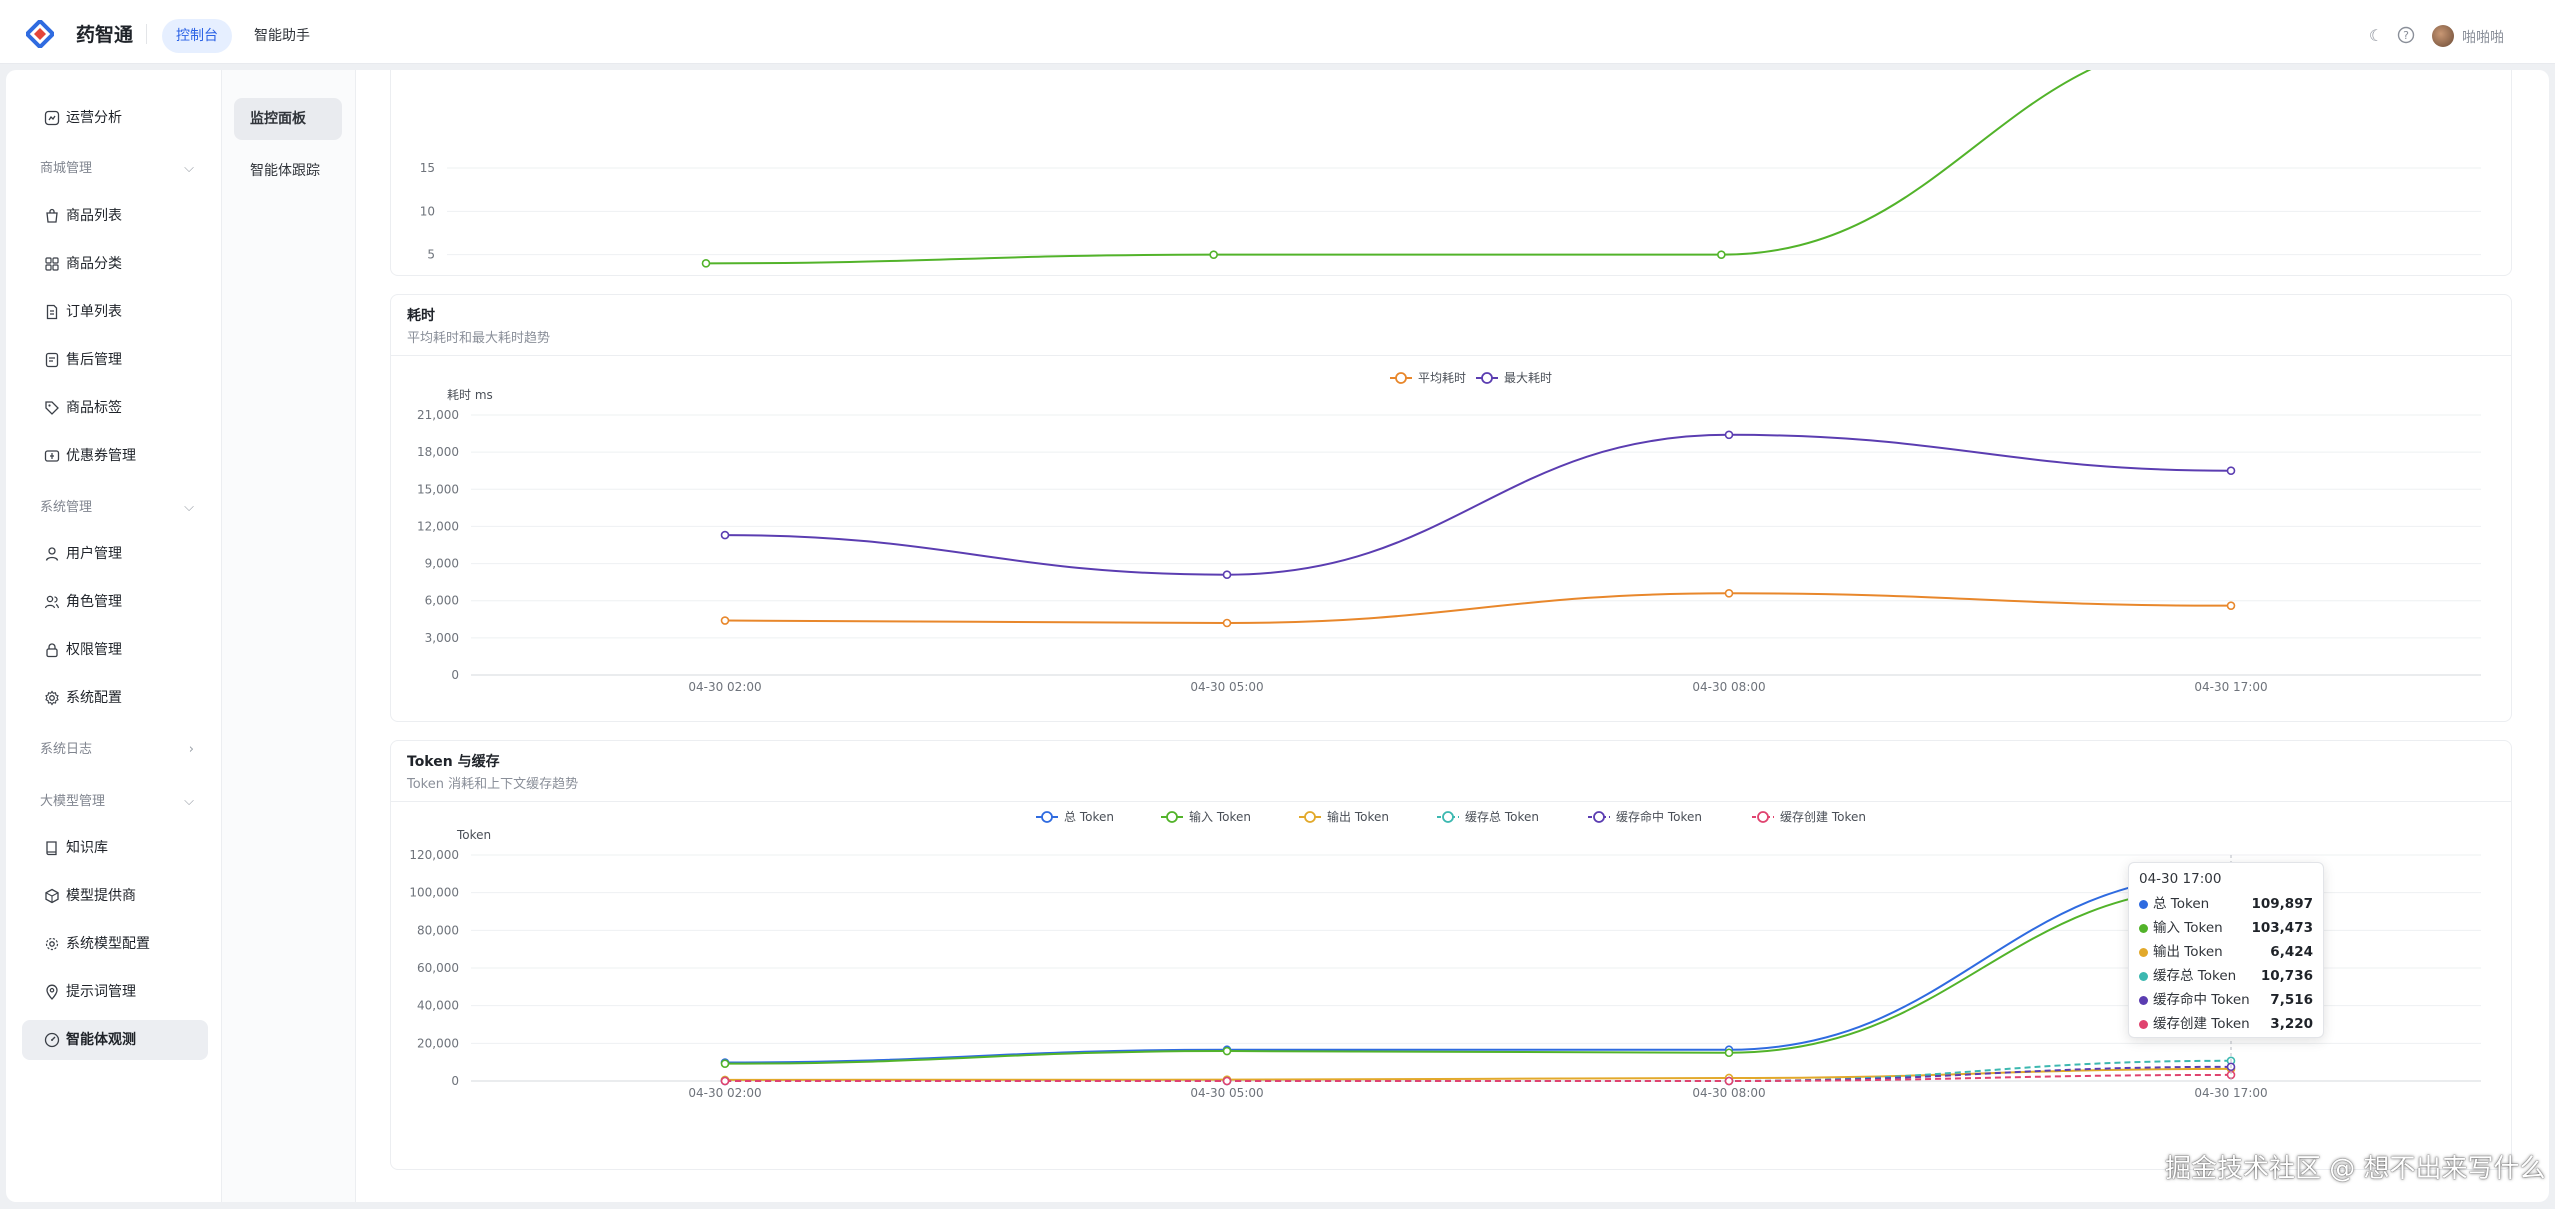 Image resolution: width=2555 pixels, height=1209 pixels. What do you see at coordinates (285, 171) in the screenshot?
I see `subnav-agent-tracing: 智能体跟踪` at bounding box center [285, 171].